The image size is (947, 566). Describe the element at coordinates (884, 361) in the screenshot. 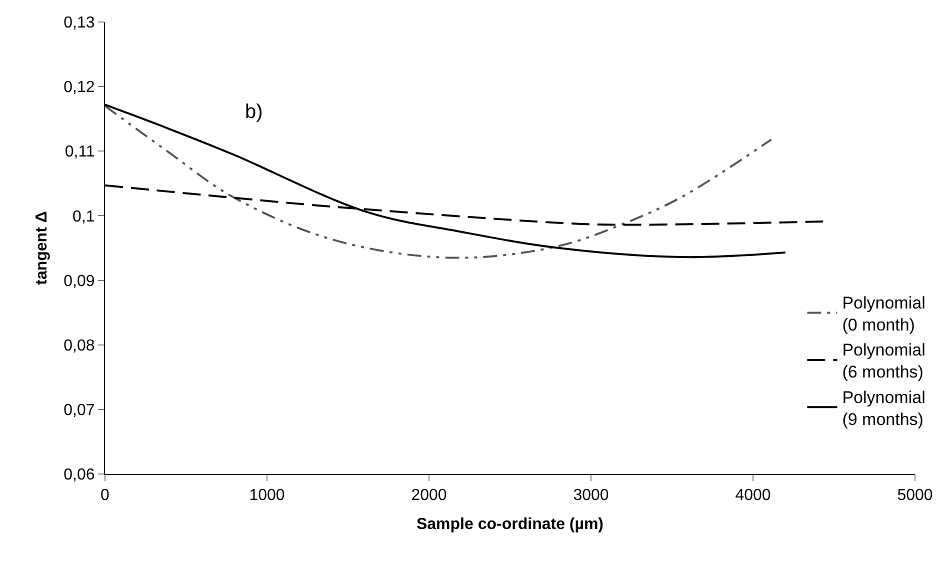

I see `legend-label: Polynomial (6 months)` at that location.